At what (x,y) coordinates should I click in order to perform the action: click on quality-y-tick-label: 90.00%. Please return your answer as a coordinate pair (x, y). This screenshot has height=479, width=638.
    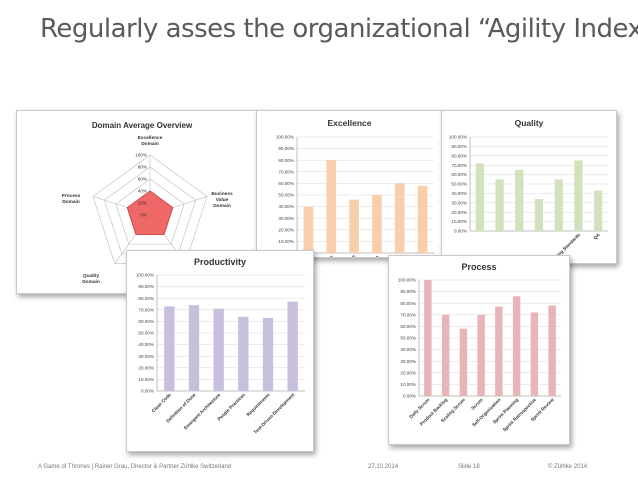
    Looking at the image, I should click on (459, 146).